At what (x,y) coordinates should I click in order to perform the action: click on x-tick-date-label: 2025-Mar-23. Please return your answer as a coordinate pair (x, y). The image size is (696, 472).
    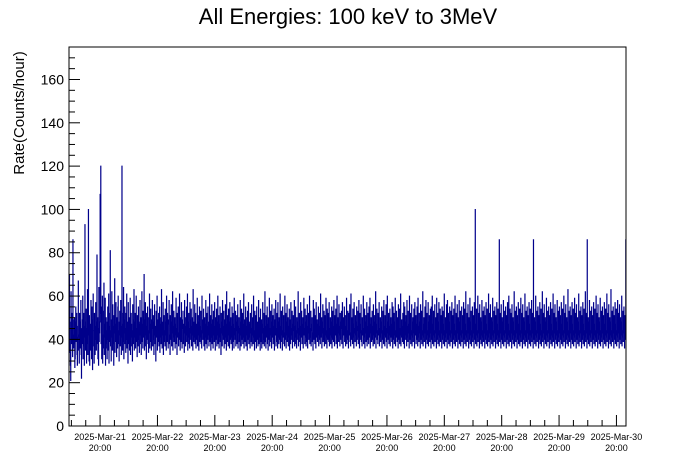
    Looking at the image, I should click on (215, 437).